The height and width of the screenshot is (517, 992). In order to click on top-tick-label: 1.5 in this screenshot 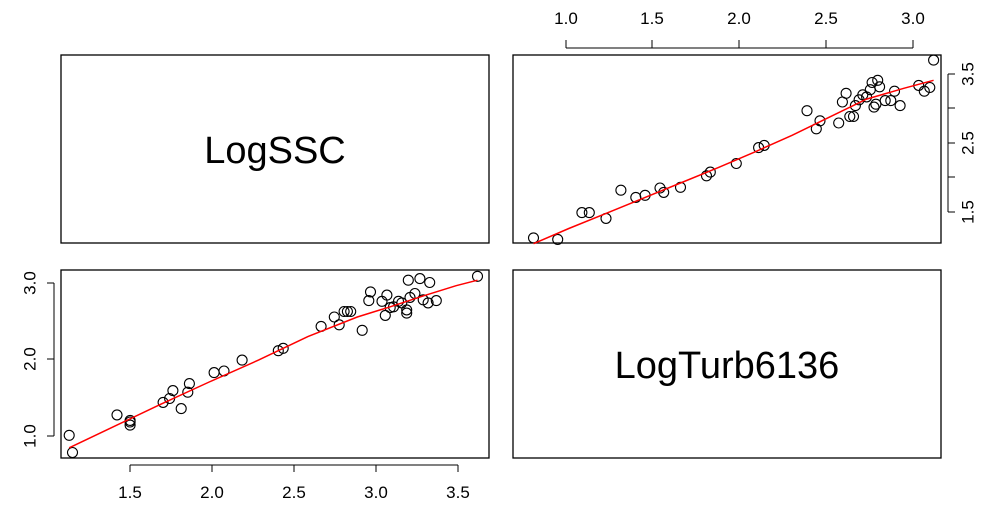, I will do `click(652, 18)`.